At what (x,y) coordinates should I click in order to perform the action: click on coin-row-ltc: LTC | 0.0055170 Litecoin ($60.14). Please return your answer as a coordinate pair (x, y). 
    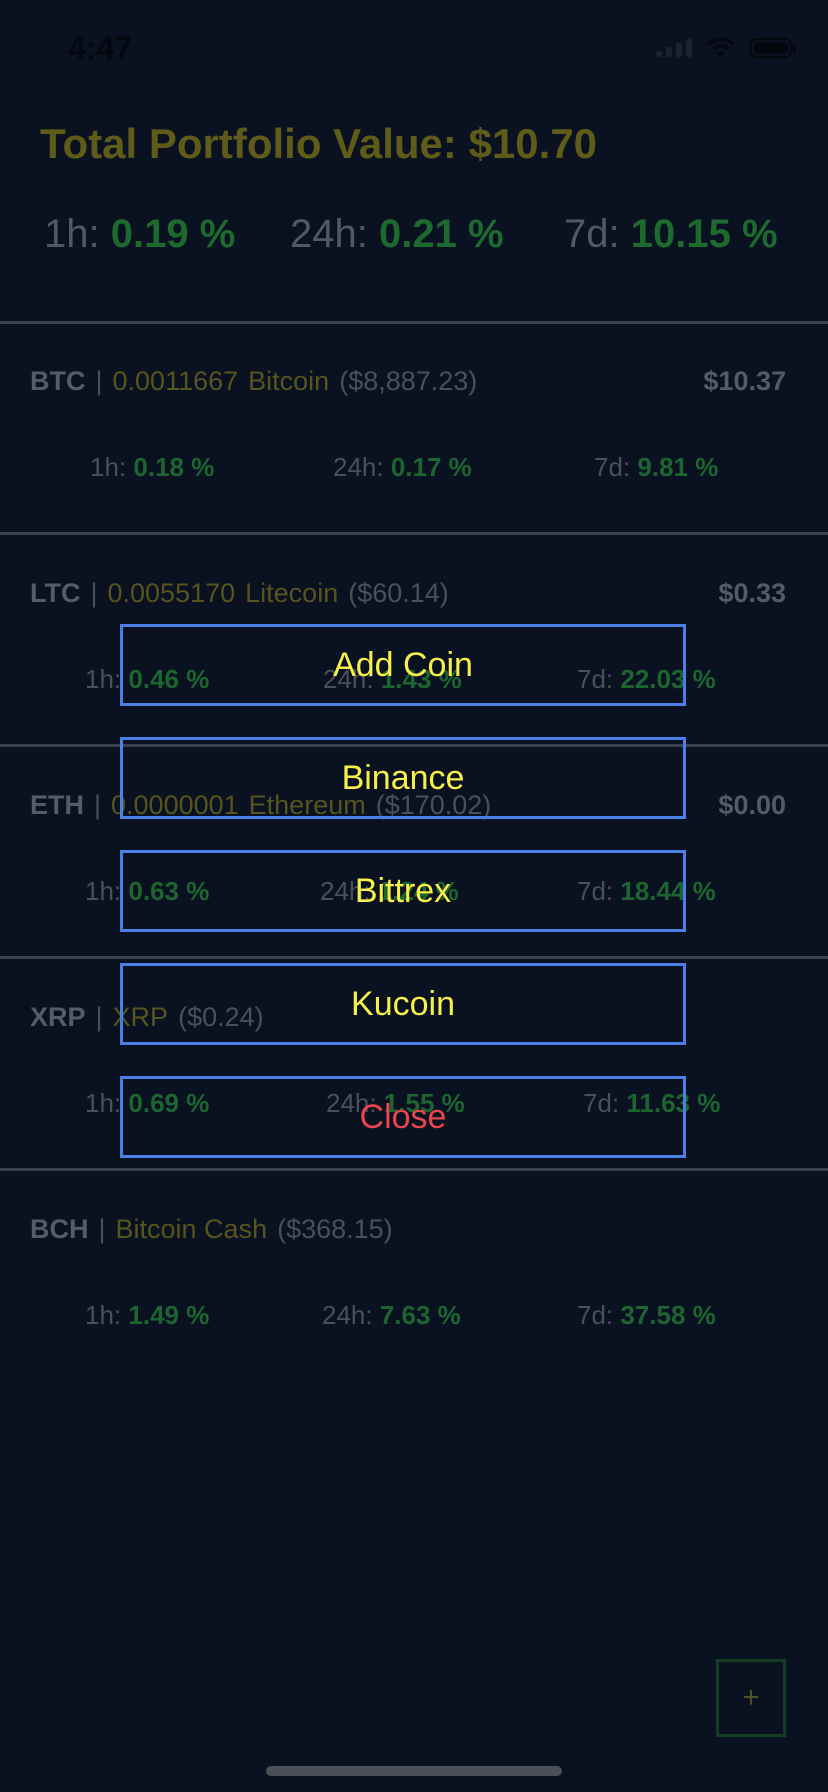
    Looking at the image, I should click on (239, 593).